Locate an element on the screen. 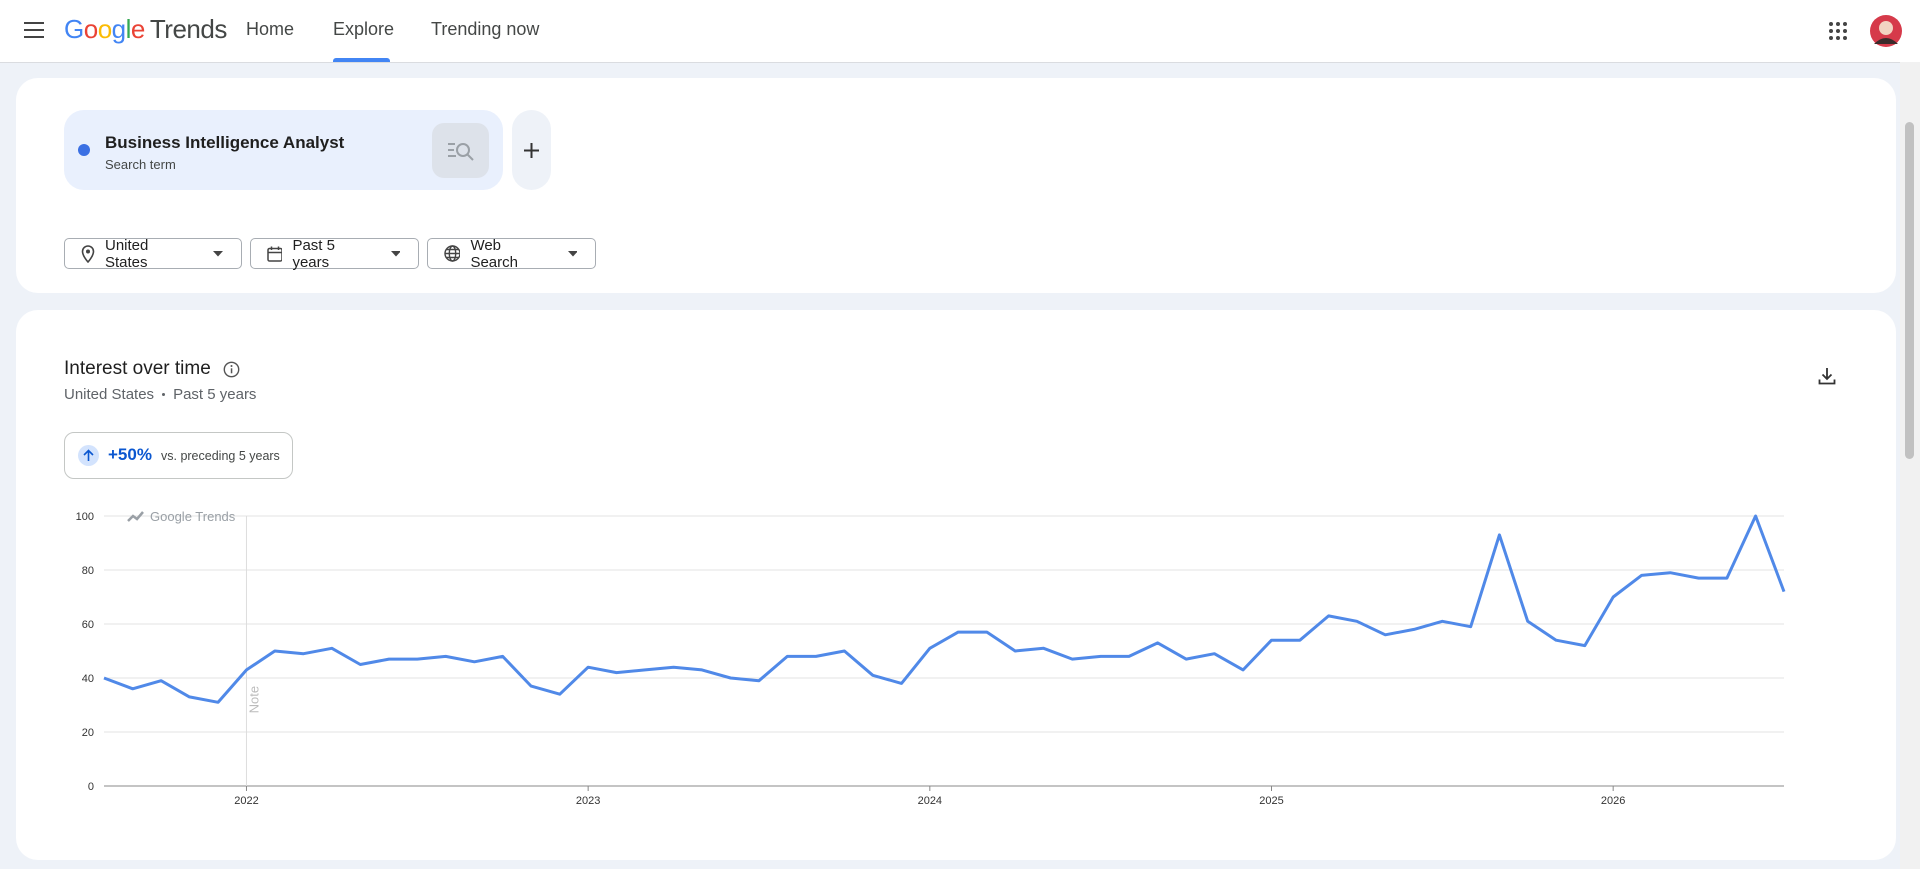 This screenshot has width=1920, height=869. x-tick-label: 2023 is located at coordinates (588, 801).